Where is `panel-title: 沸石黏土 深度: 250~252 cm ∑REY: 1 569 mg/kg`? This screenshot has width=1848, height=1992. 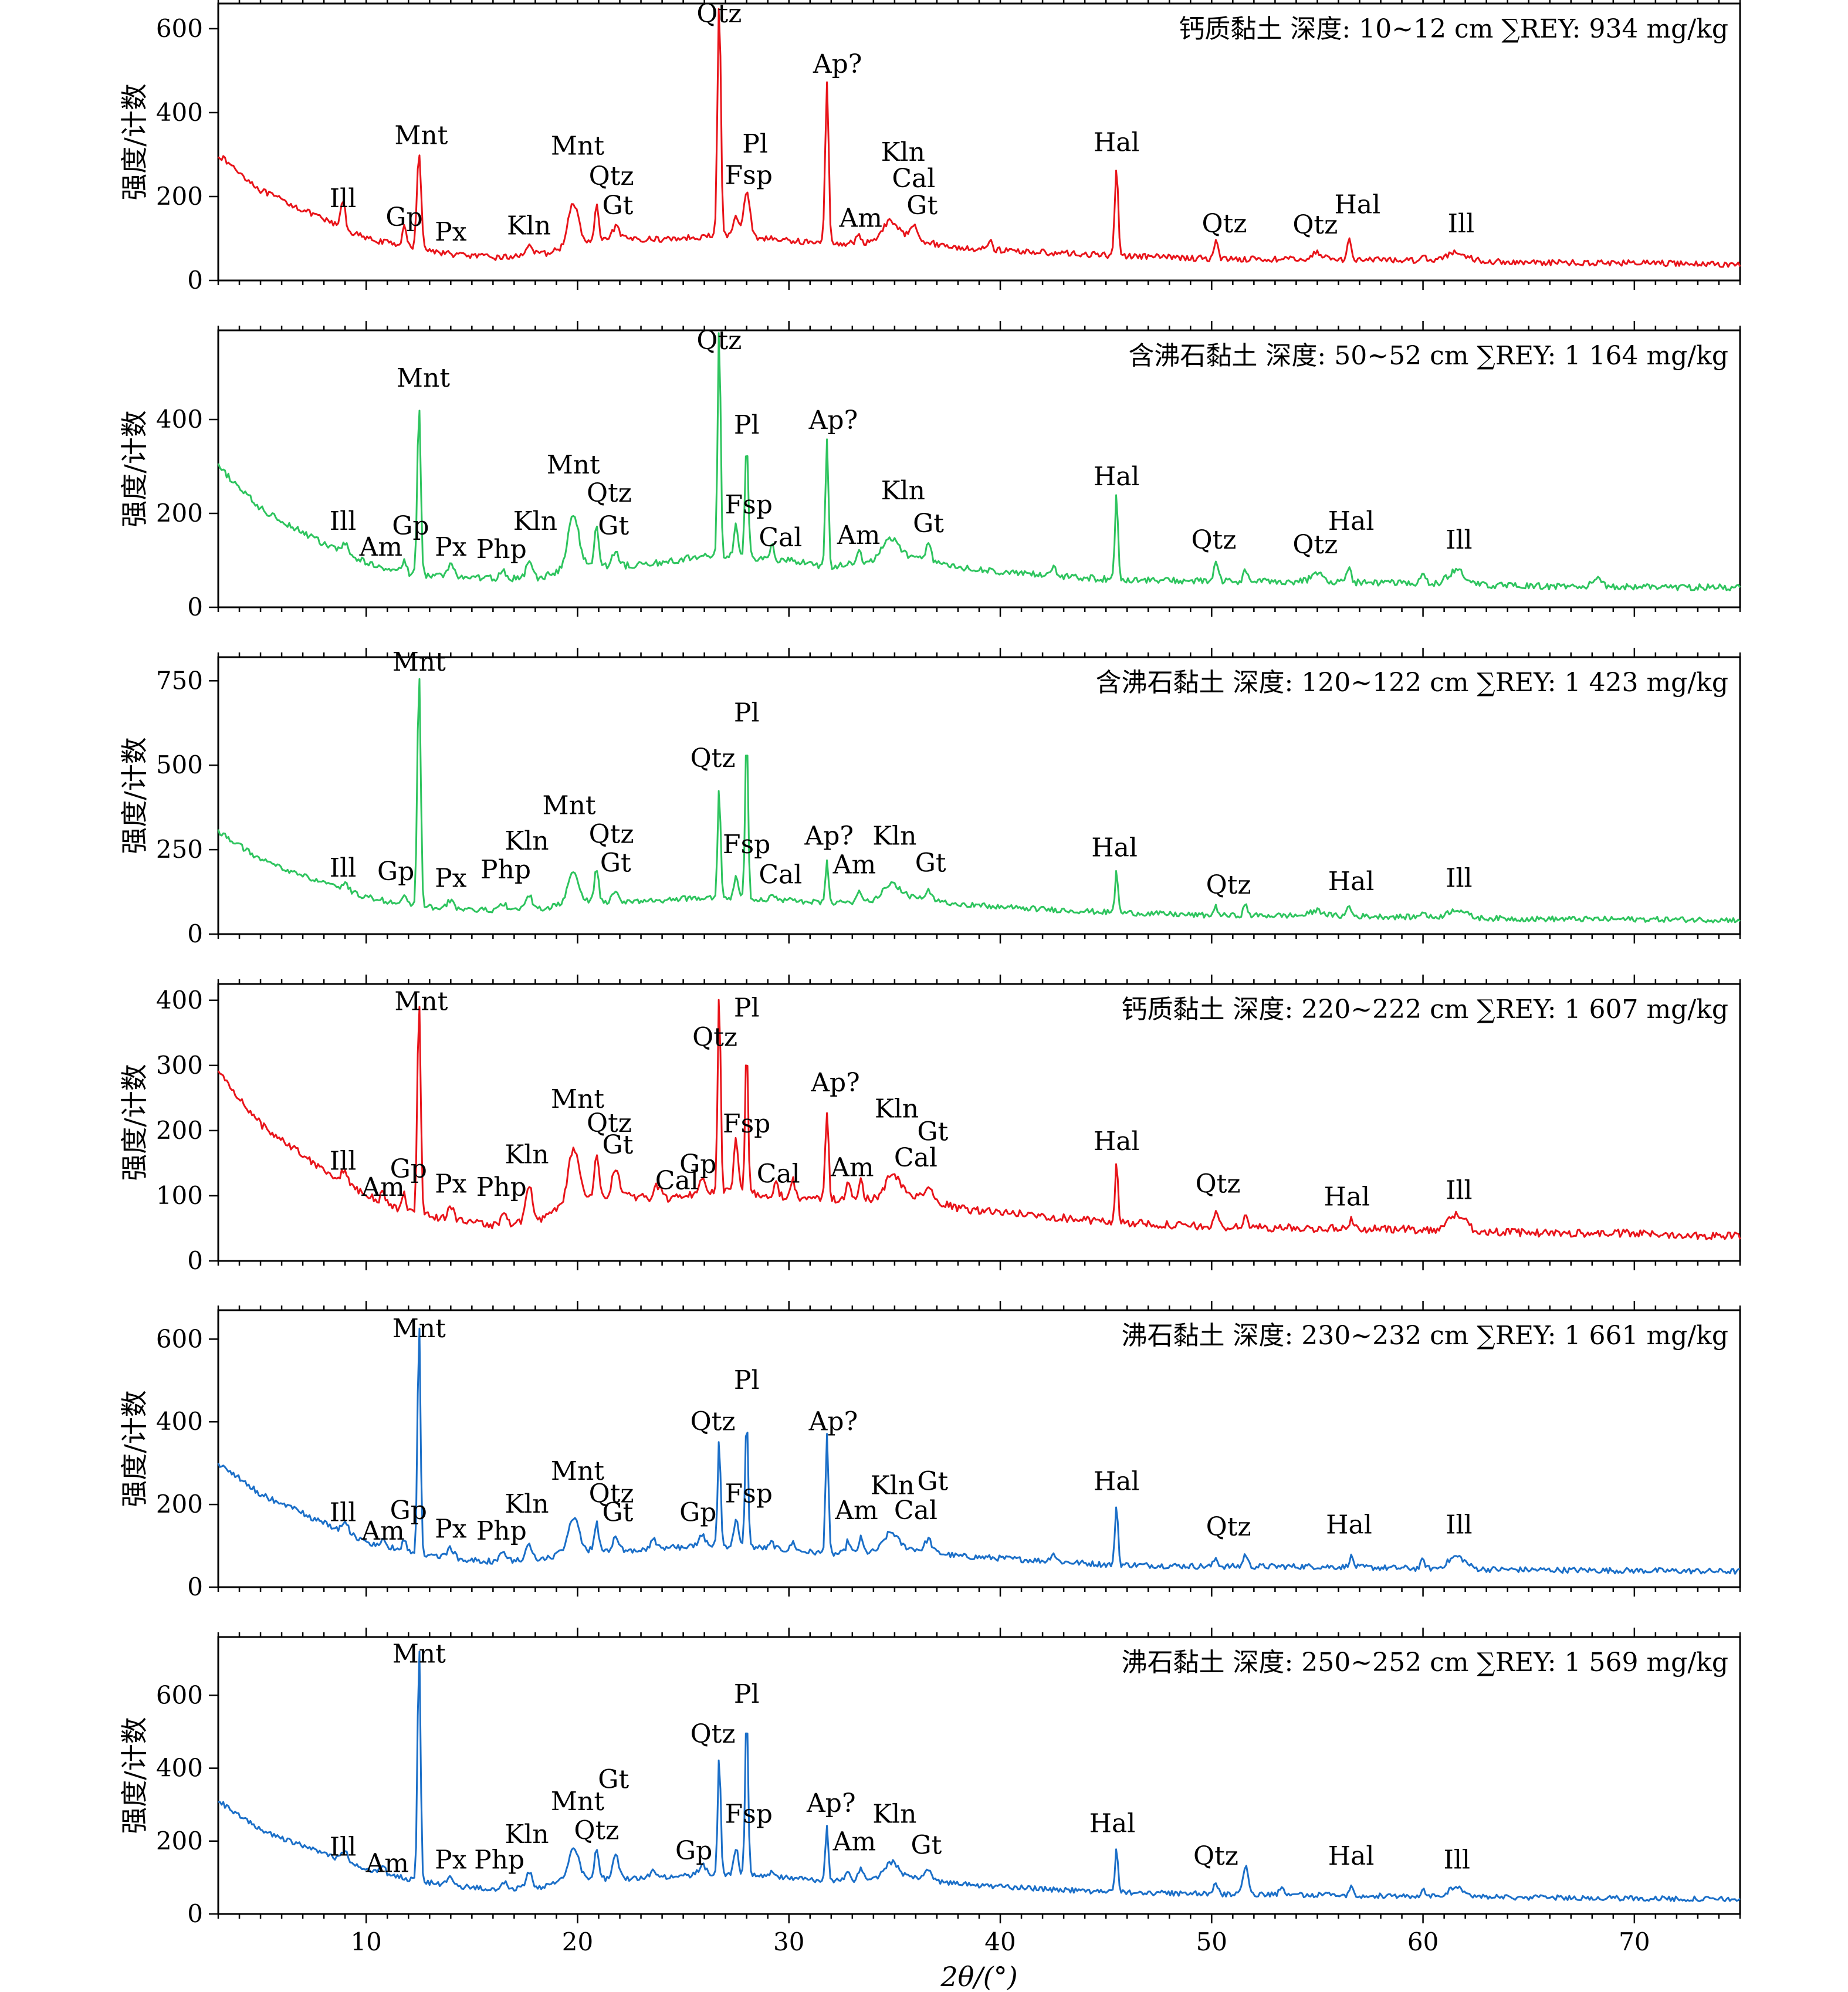 panel-title: 沸石黏土 深度: 250~252 cm ∑REY: 1 569 mg/kg is located at coordinates (1424, 1663).